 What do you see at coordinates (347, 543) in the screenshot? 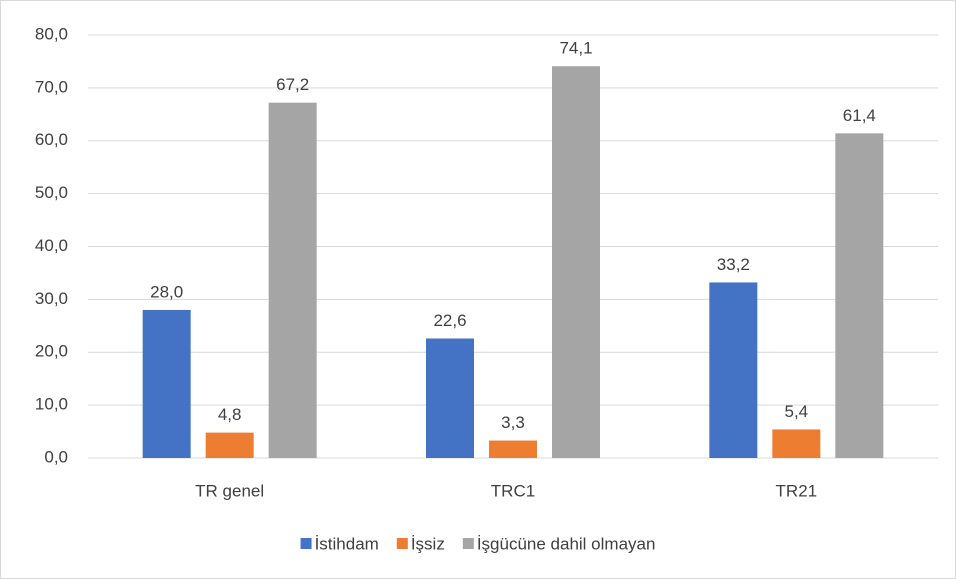
I see `legend-label: İstihdam` at bounding box center [347, 543].